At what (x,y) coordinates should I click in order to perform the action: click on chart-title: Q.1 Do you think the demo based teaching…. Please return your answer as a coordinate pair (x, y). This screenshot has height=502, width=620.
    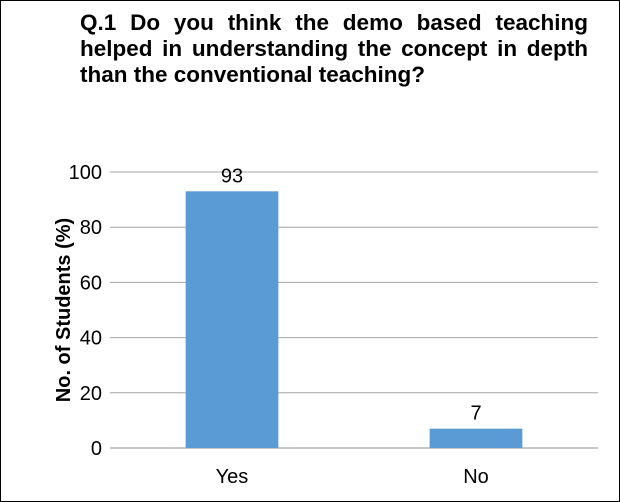
    Looking at the image, I should click on (334, 48).